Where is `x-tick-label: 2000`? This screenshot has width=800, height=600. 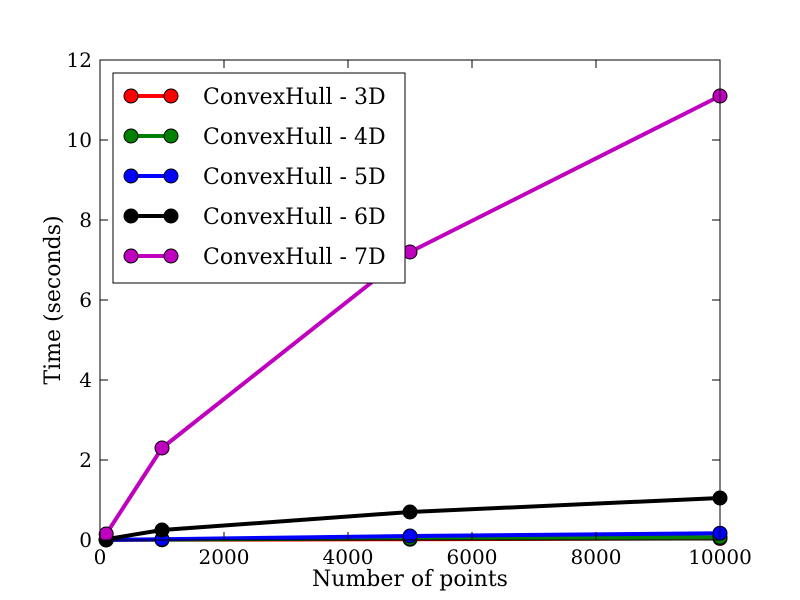
x-tick-label: 2000 is located at coordinates (224, 557).